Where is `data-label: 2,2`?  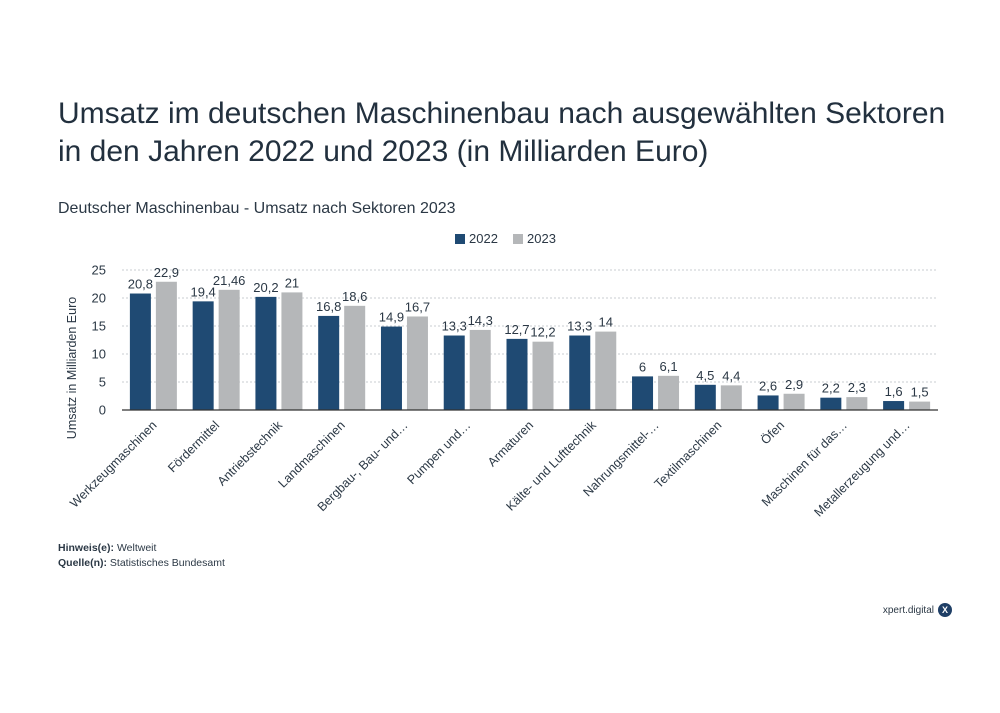 data-label: 2,2 is located at coordinates (831, 388).